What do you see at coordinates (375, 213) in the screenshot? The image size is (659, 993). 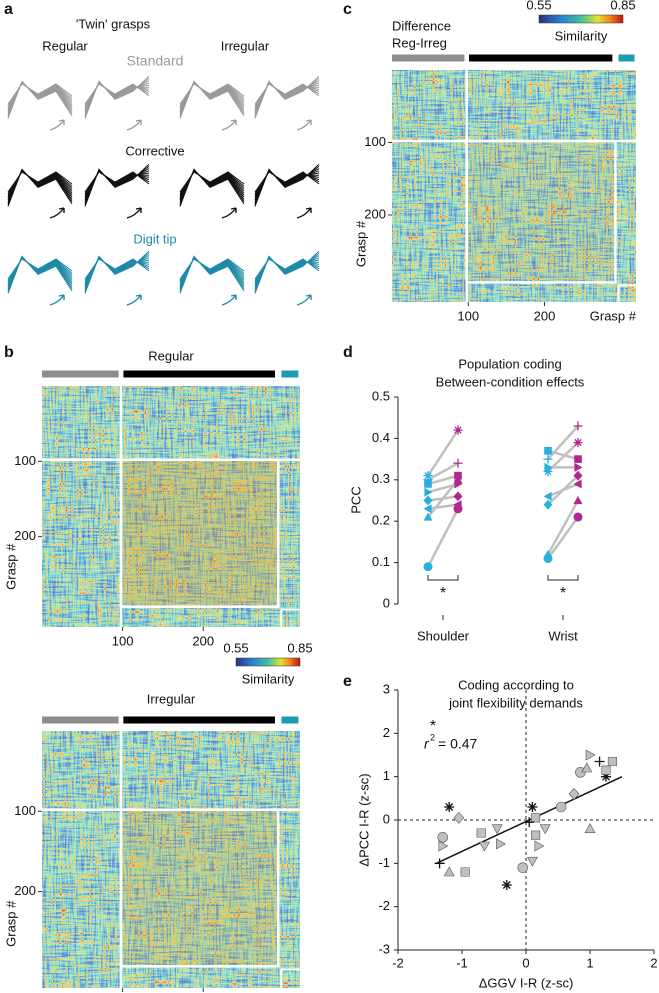 I see `y-tick-label: 200` at bounding box center [375, 213].